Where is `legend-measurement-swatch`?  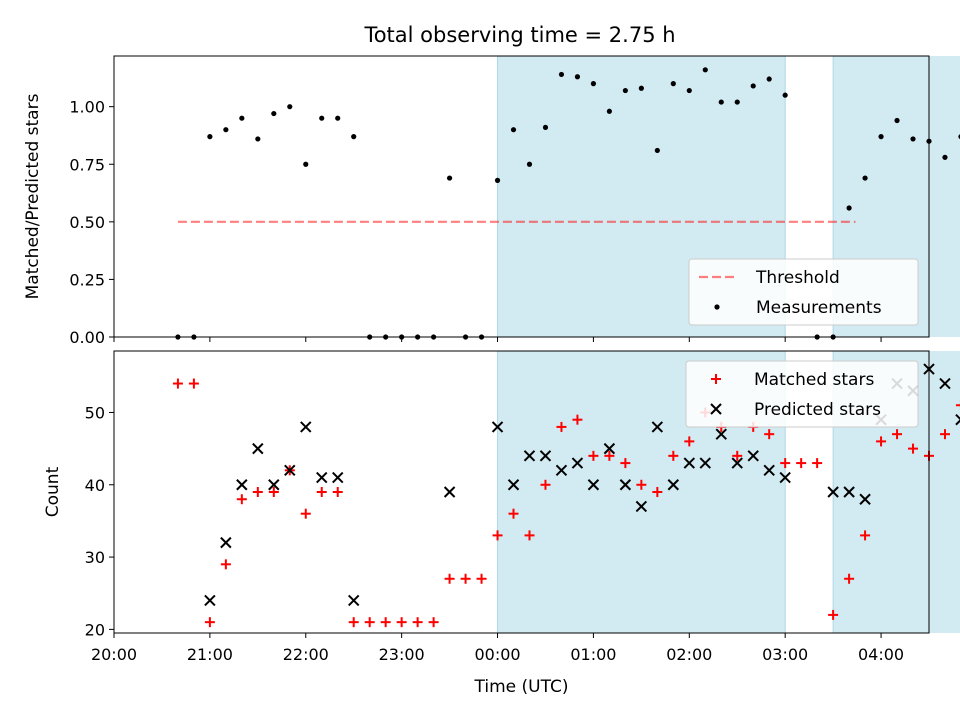 legend-measurement-swatch is located at coordinates (717, 307).